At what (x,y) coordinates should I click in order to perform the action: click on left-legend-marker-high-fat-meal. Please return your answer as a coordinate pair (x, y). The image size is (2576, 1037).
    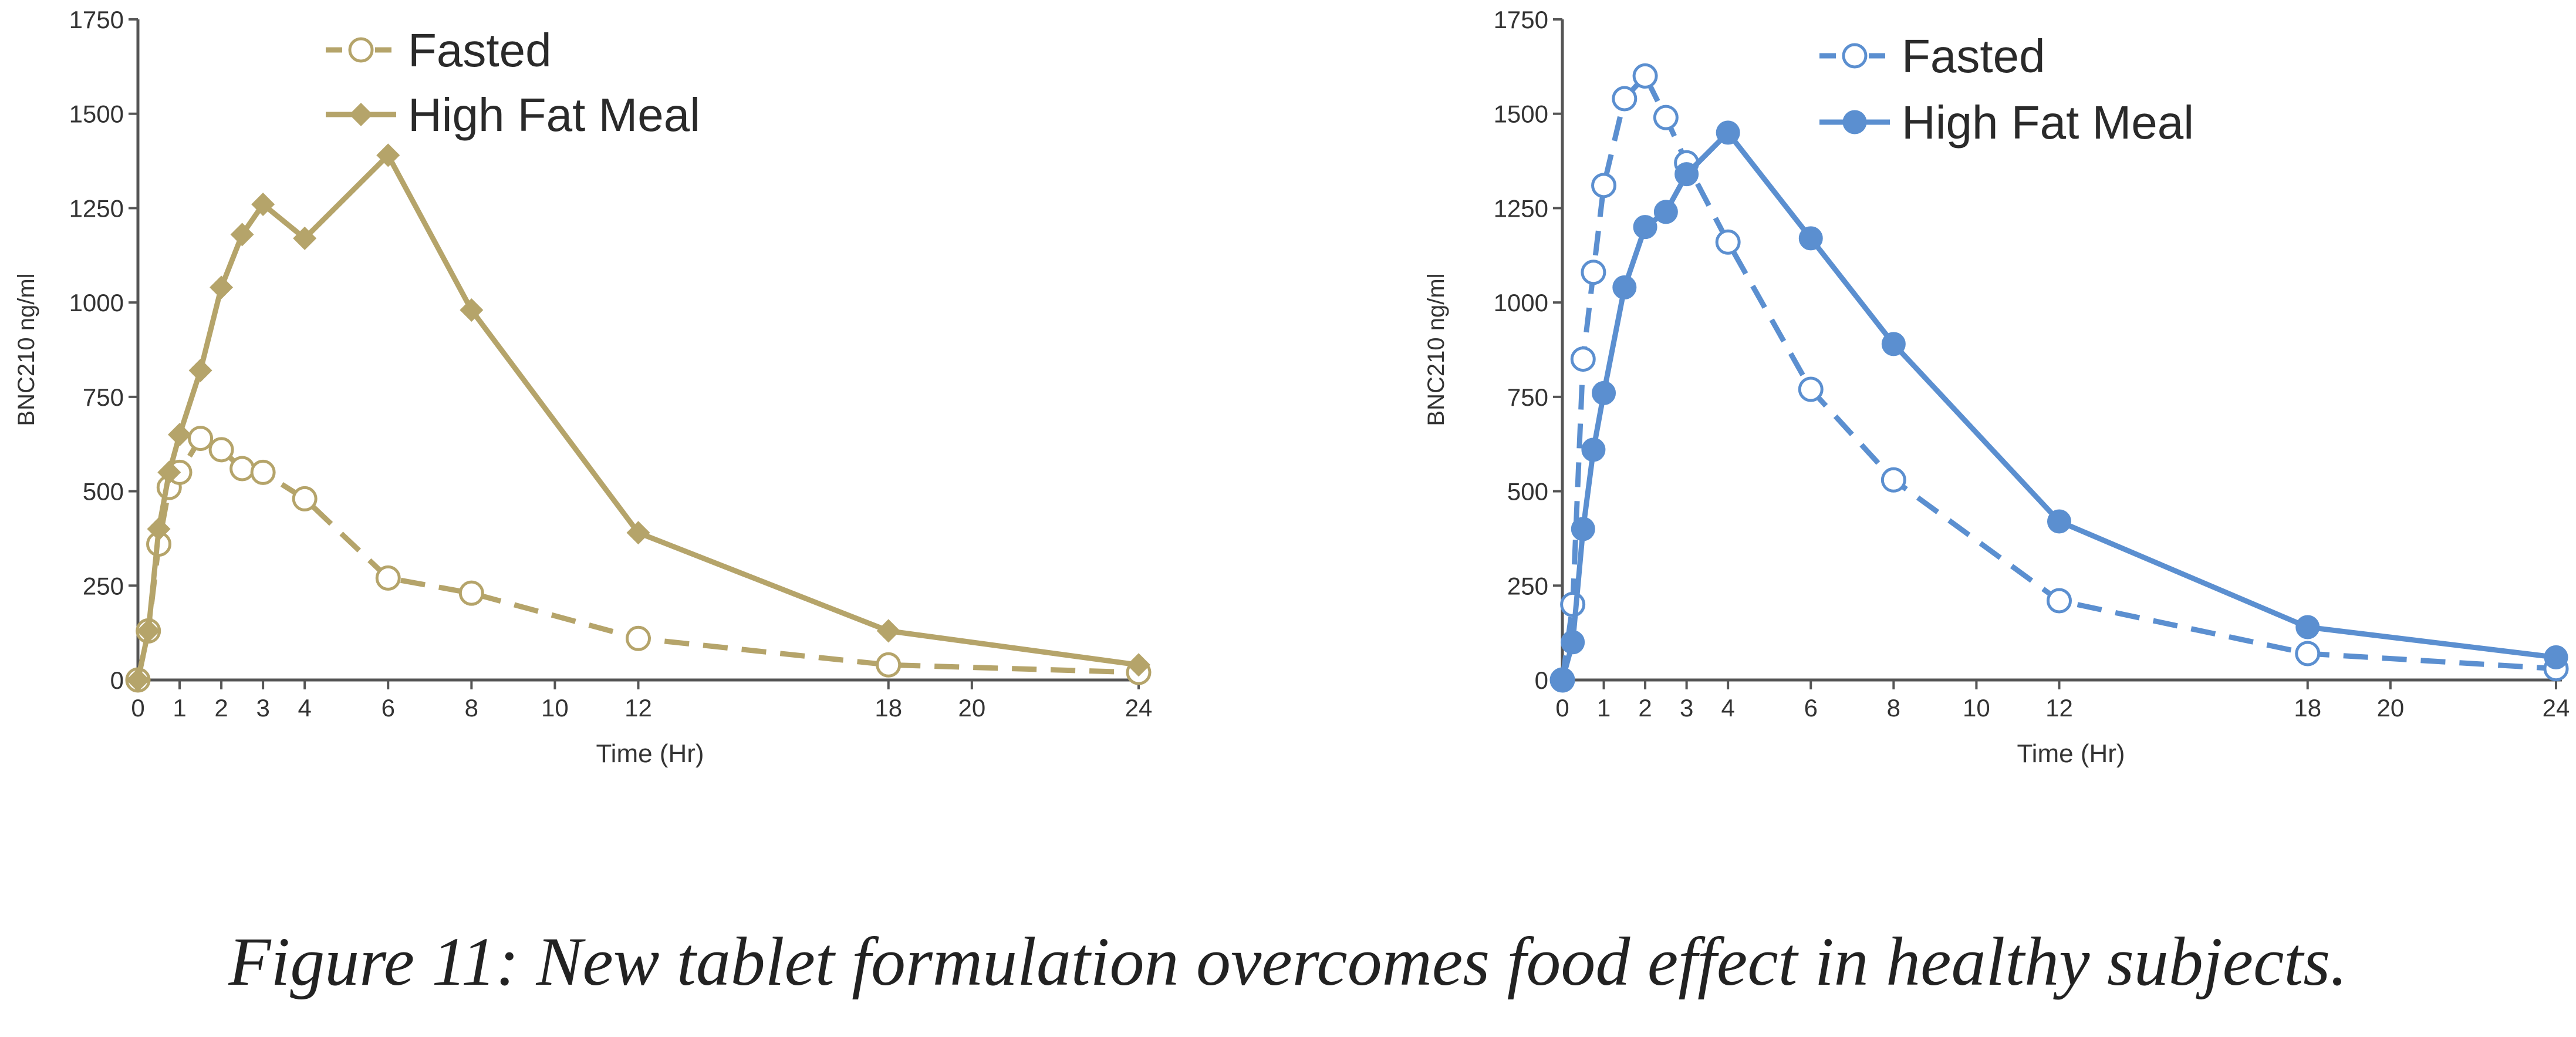
    Looking at the image, I should click on (361, 114).